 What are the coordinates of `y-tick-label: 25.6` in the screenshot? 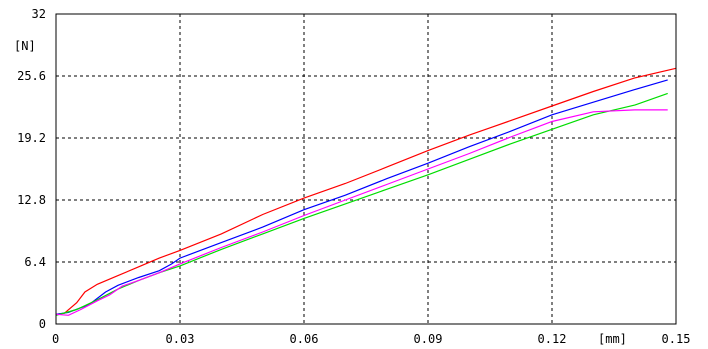 It's located at (31, 76).